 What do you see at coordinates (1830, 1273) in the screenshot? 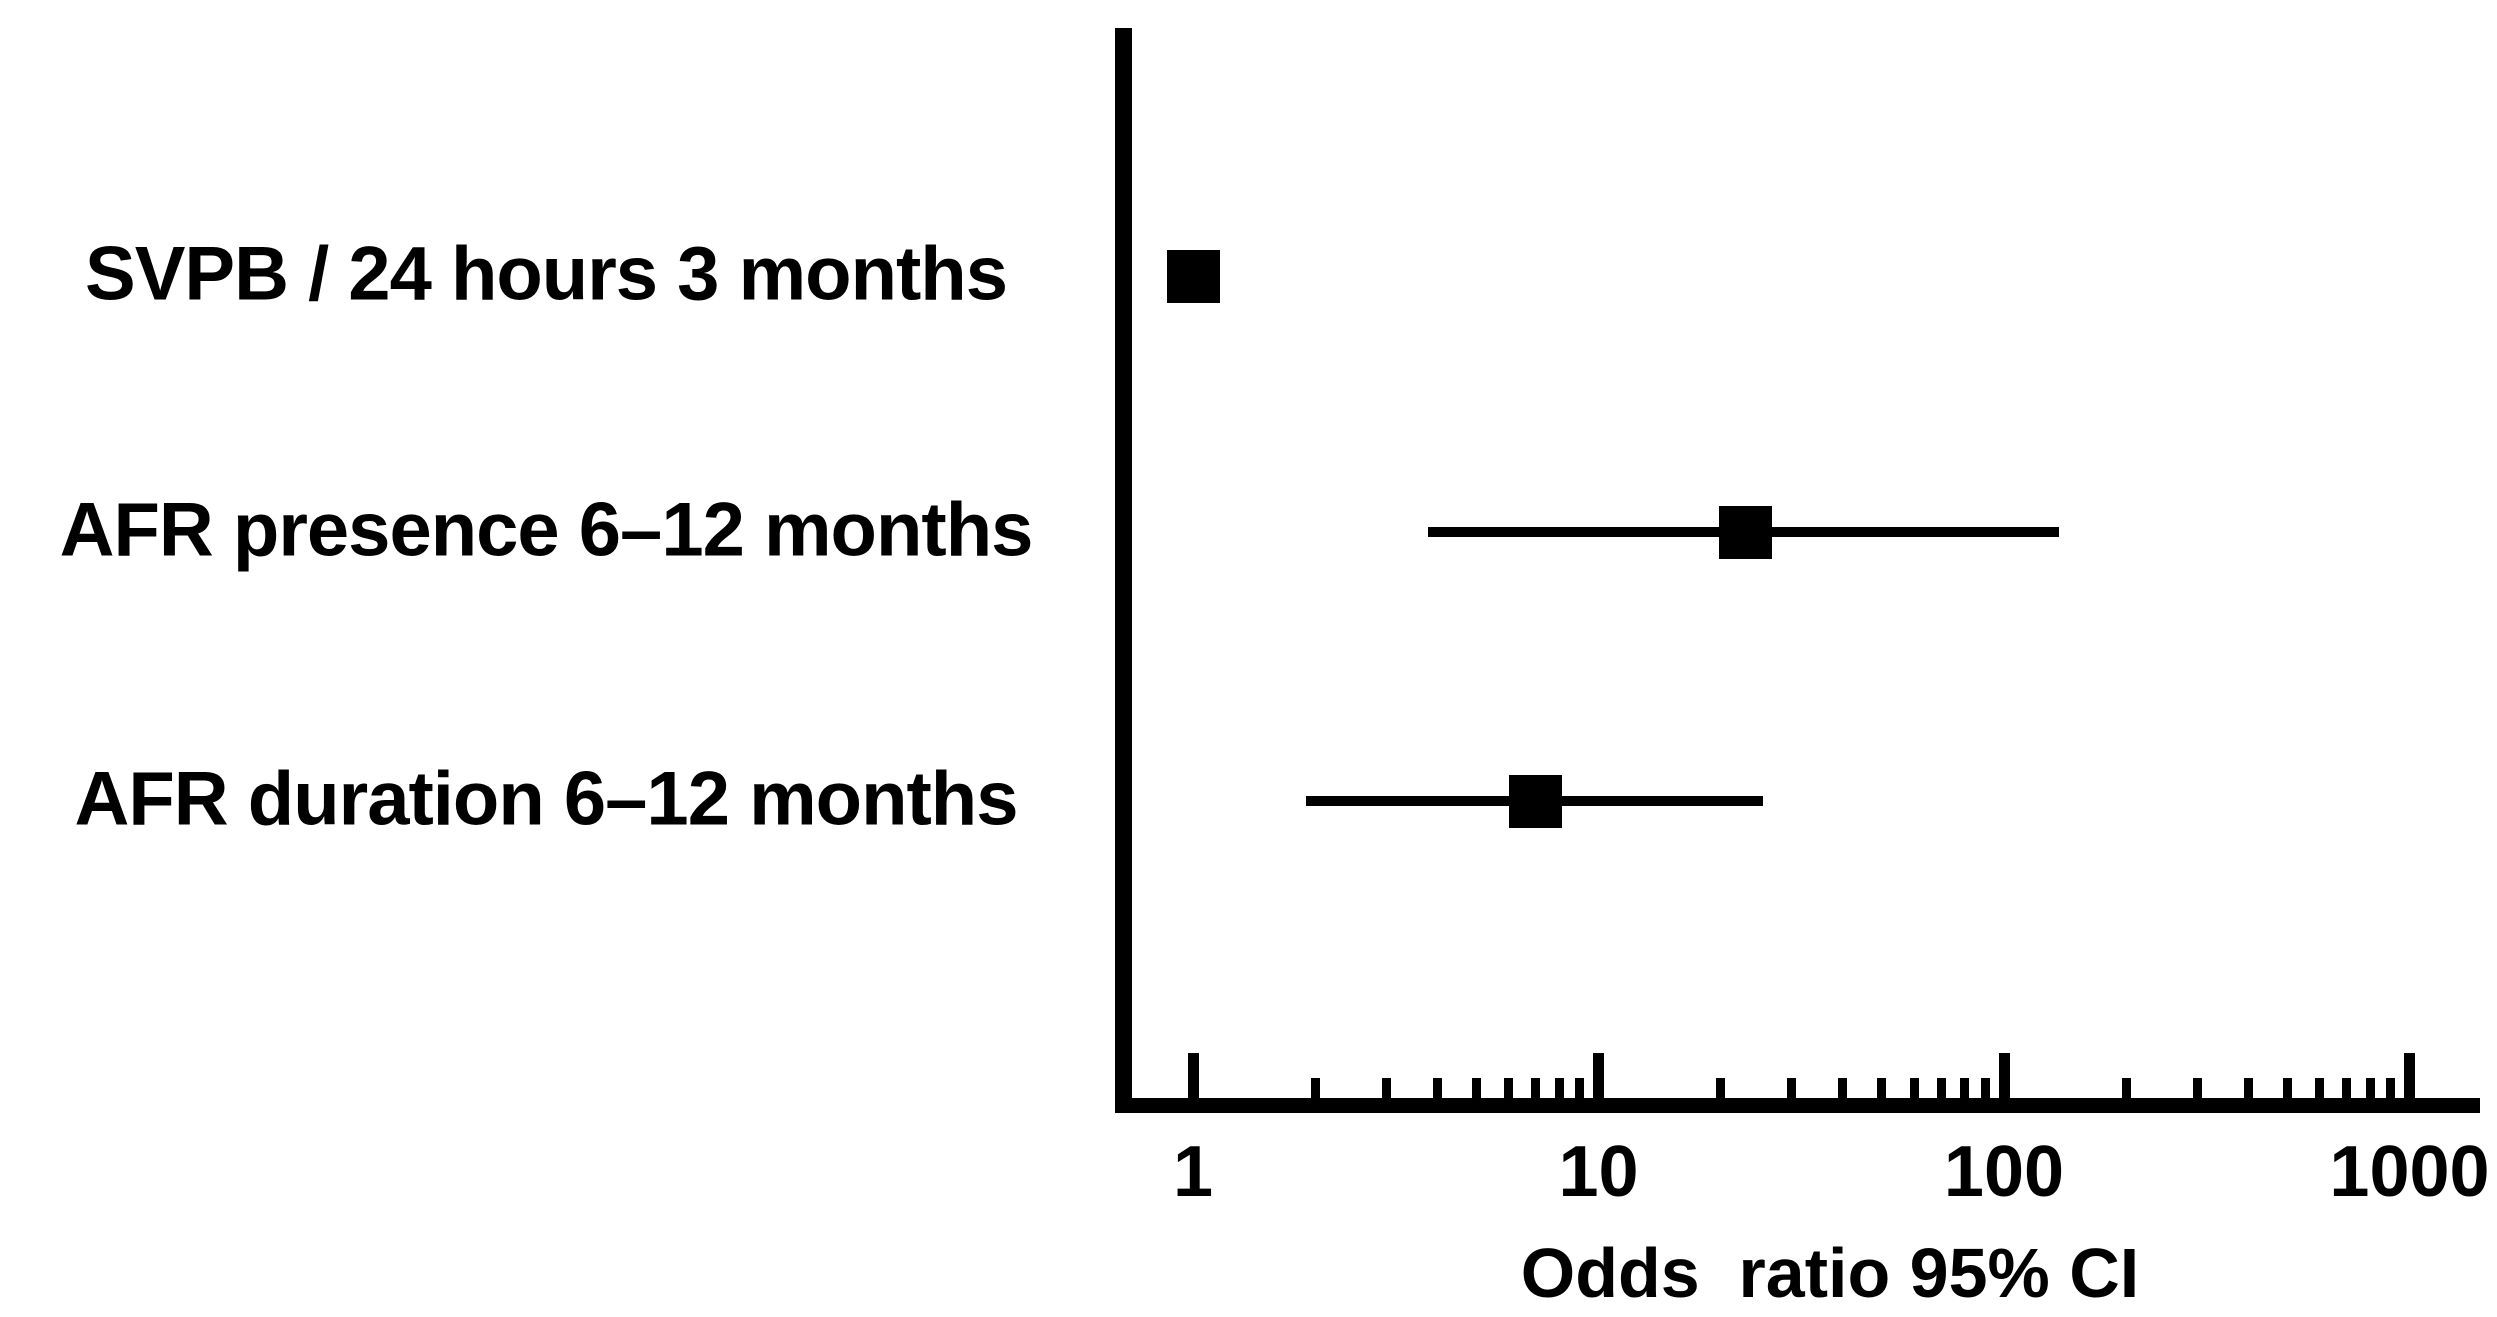
I see `x-axis-title: Odds ratio 95% CI` at bounding box center [1830, 1273].